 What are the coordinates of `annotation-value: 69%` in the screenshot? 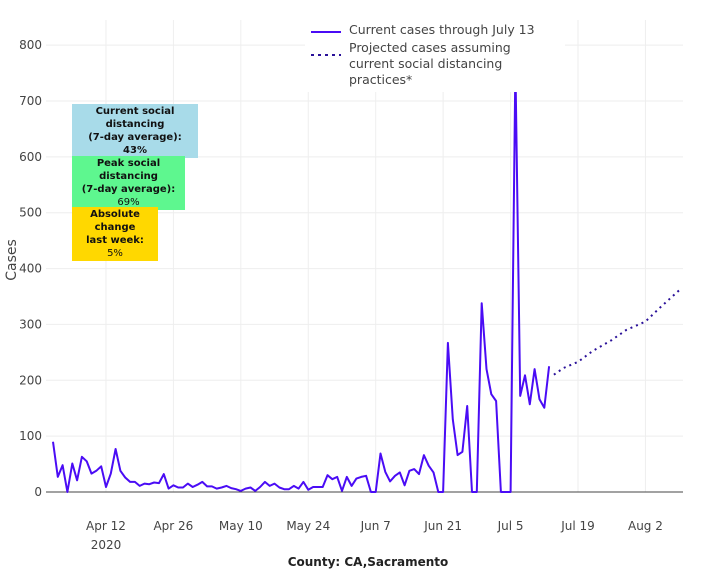 It's located at (128, 202).